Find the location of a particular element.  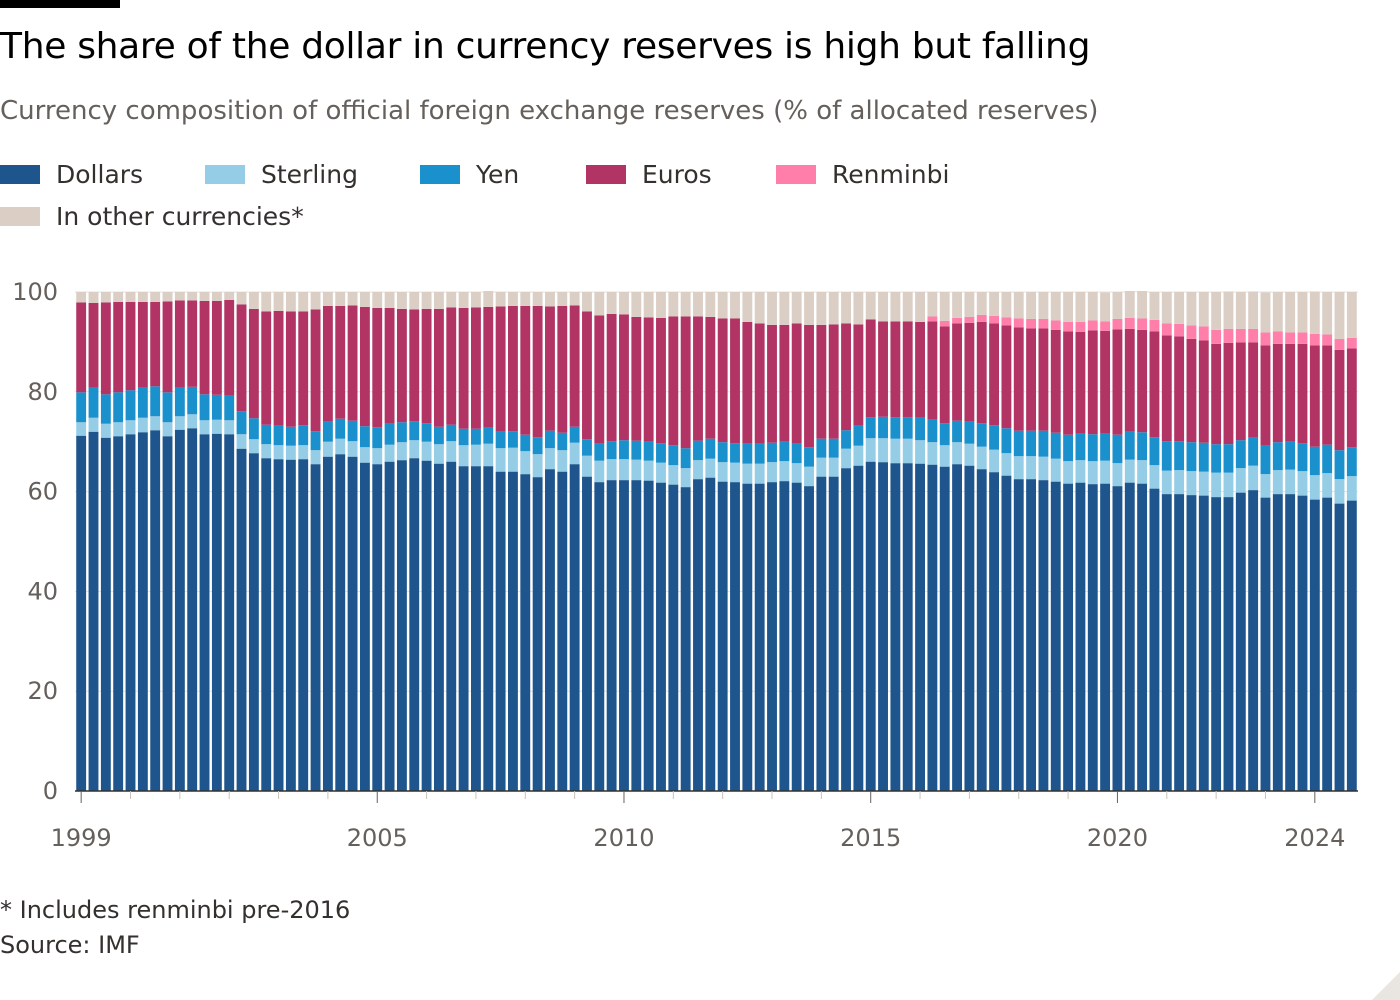

source-note: Source: IMF is located at coordinates (70, 945).